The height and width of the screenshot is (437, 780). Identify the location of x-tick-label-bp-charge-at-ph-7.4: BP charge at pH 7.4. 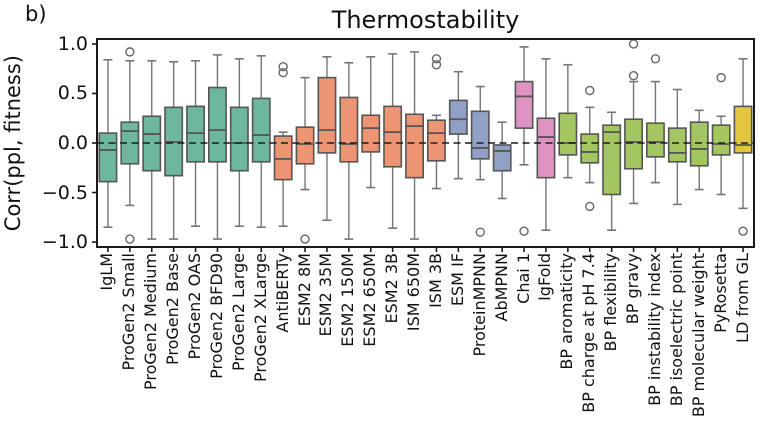
(589, 333).